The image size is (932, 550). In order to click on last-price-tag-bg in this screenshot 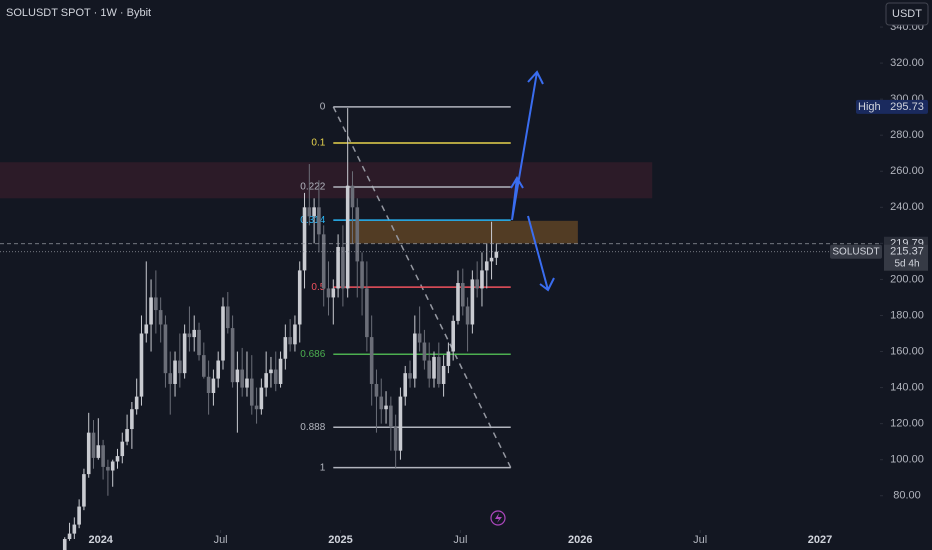, I will do `click(906, 257)`.